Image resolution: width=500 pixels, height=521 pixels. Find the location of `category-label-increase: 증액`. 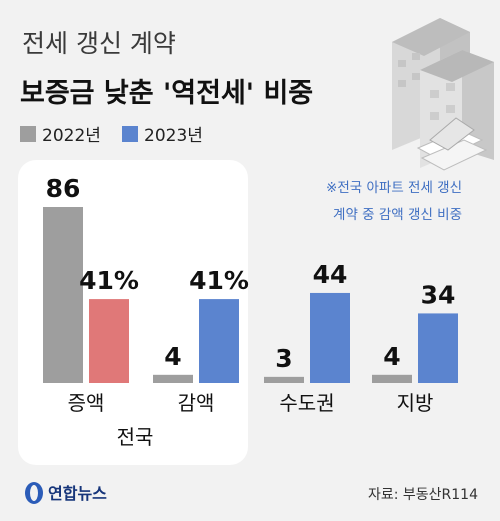

category-label-increase: 증액 is located at coordinates (86, 403).